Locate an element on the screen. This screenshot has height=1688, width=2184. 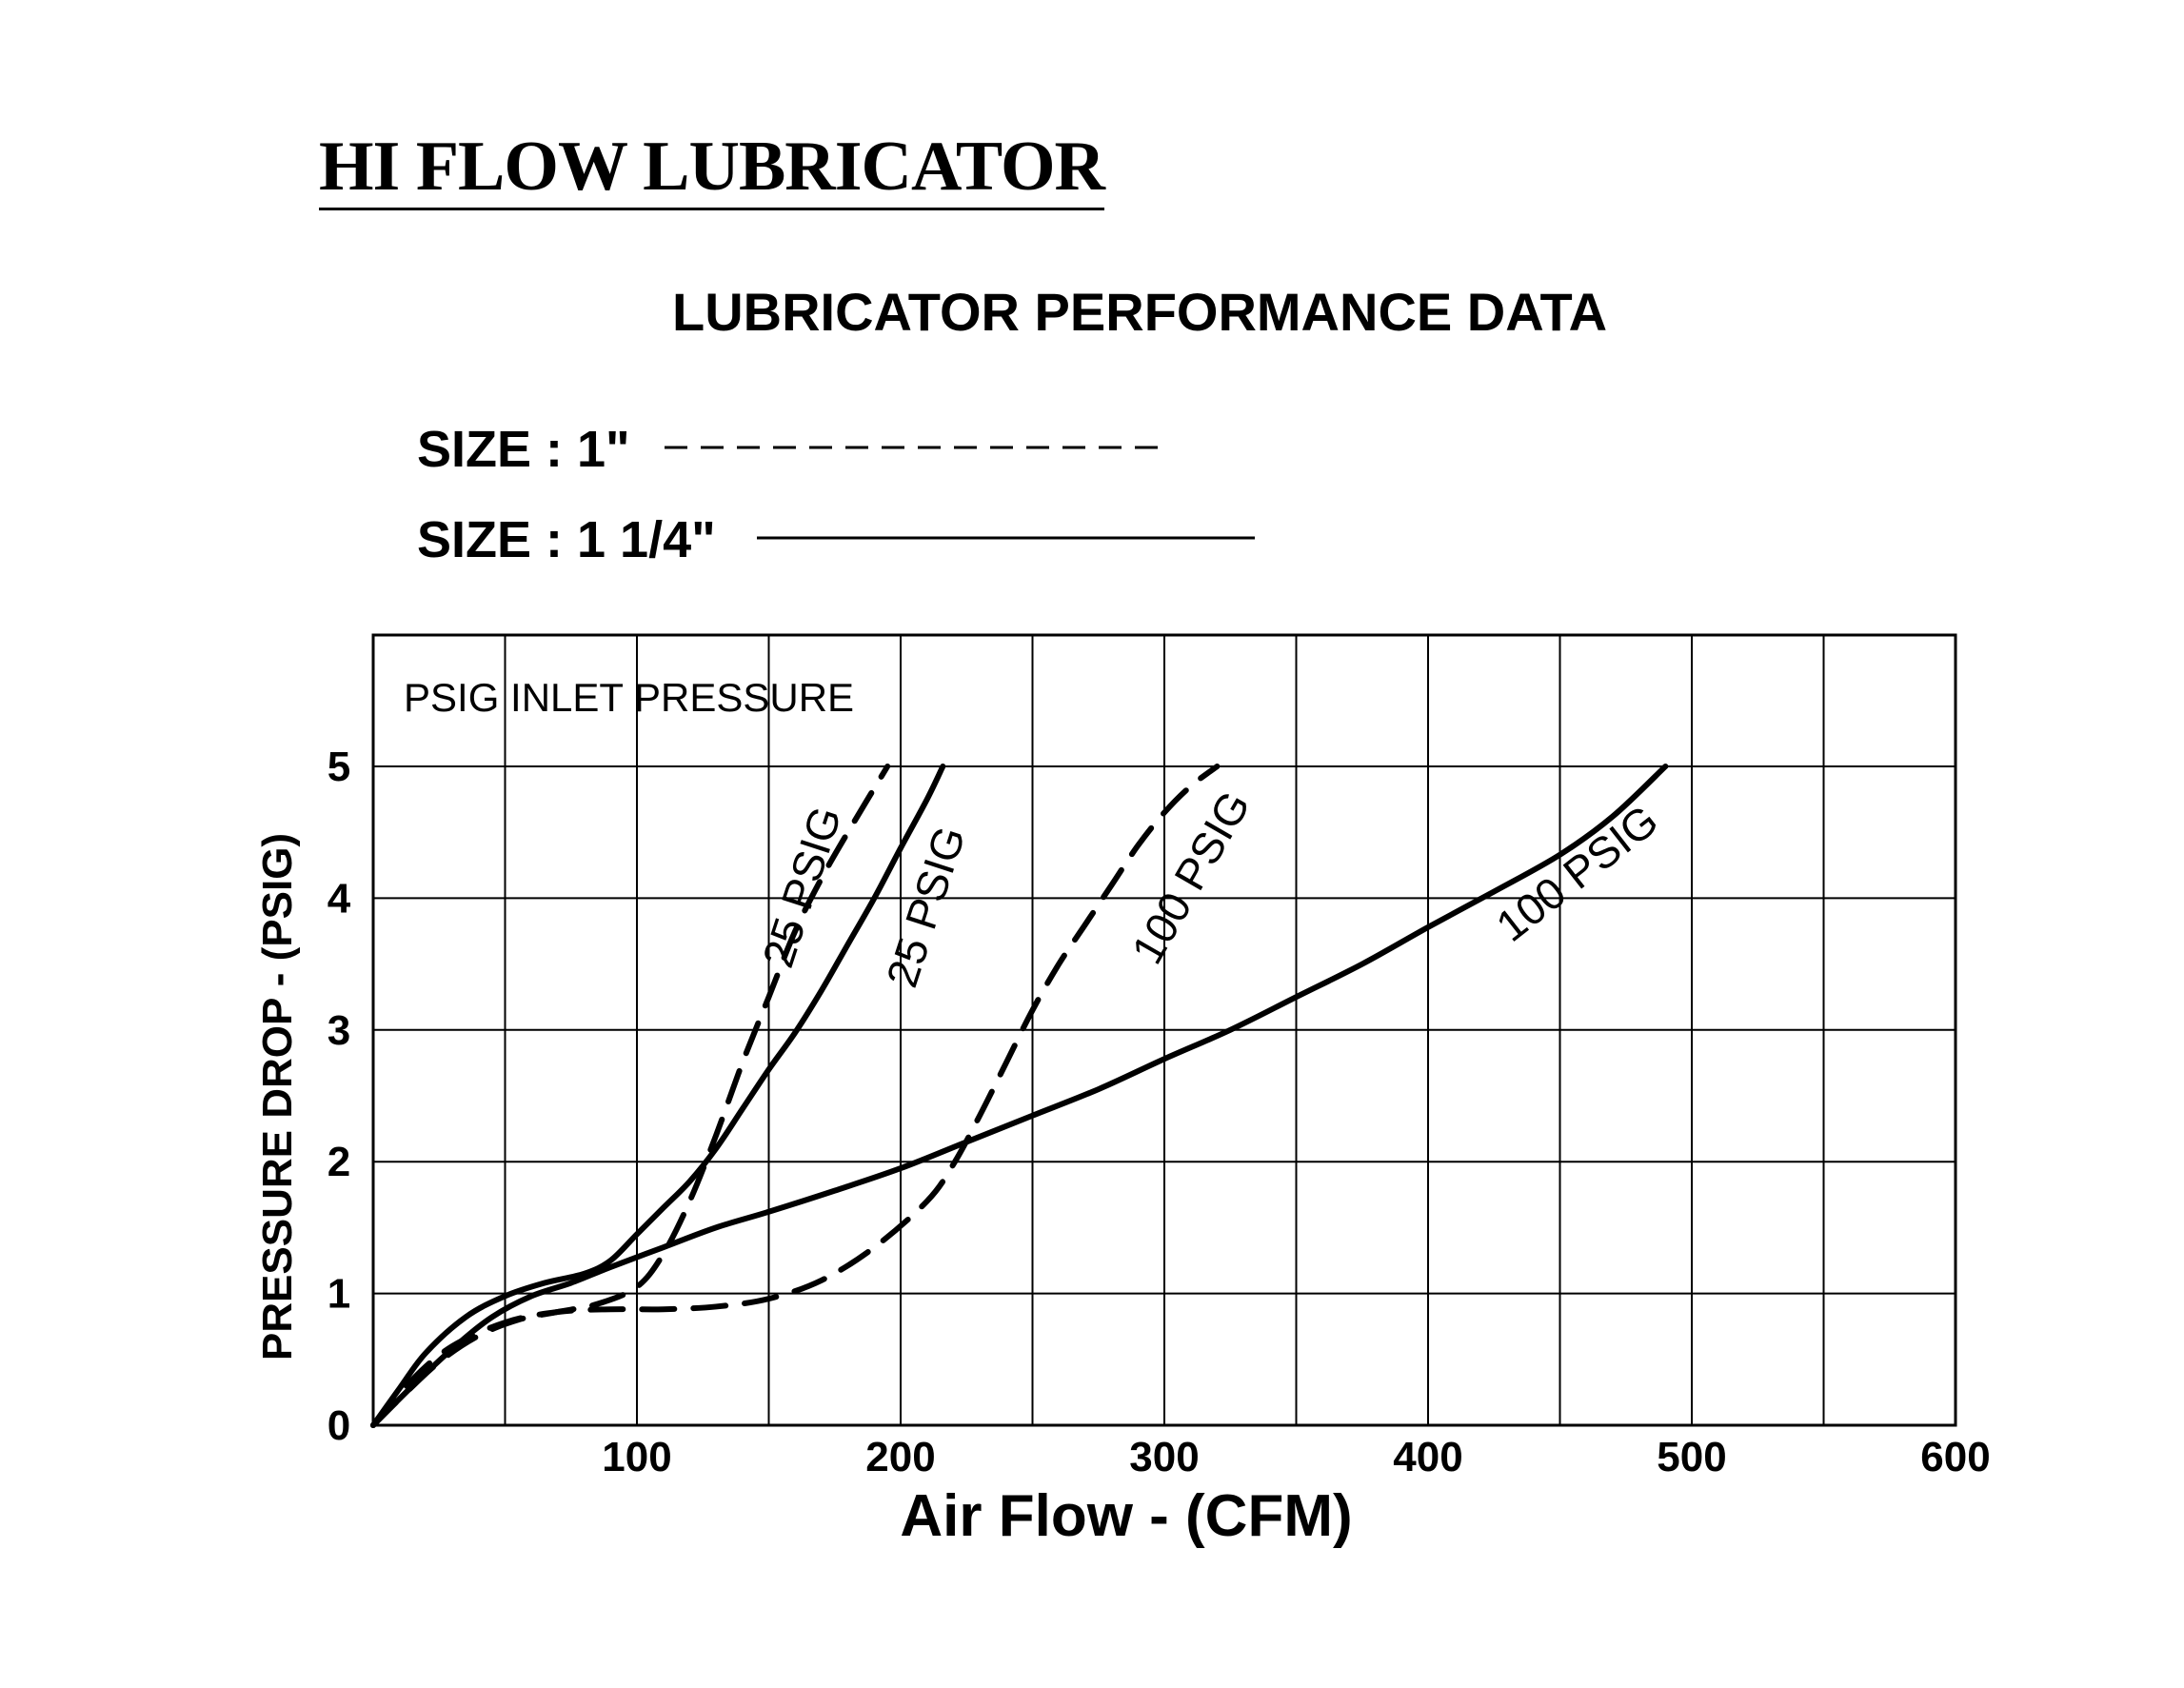
chart-title: LUBRICATOR PERFORMANCE DATA is located at coordinates (1092, 312).